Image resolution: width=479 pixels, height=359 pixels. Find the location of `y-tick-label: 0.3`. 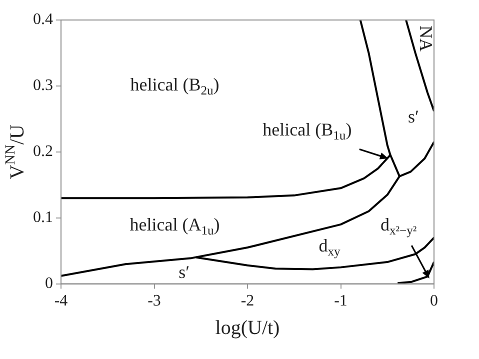

y-tick-label: 0.3 is located at coordinates (43, 85).